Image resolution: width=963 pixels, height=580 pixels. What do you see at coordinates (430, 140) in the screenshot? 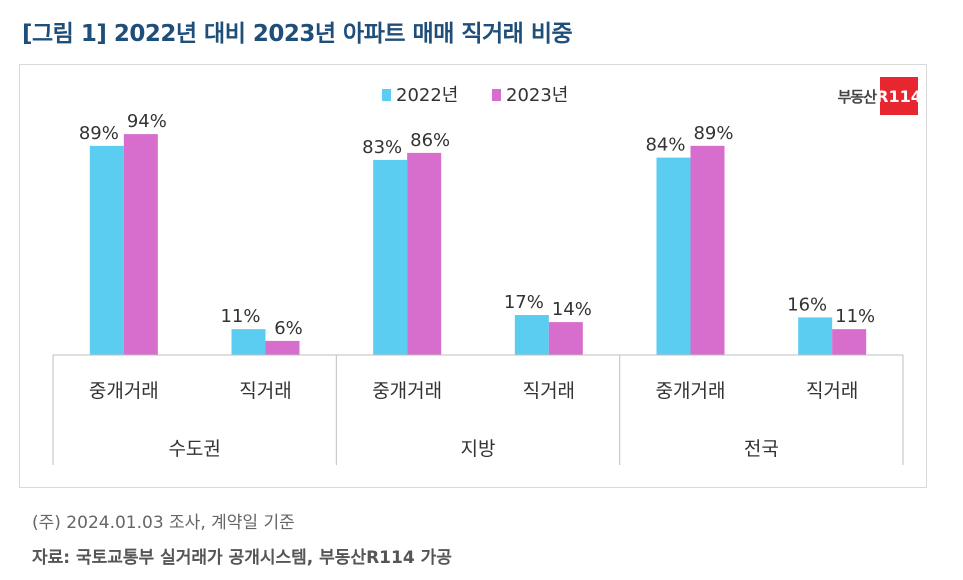
I see `data-label-2-3: 86%` at bounding box center [430, 140].